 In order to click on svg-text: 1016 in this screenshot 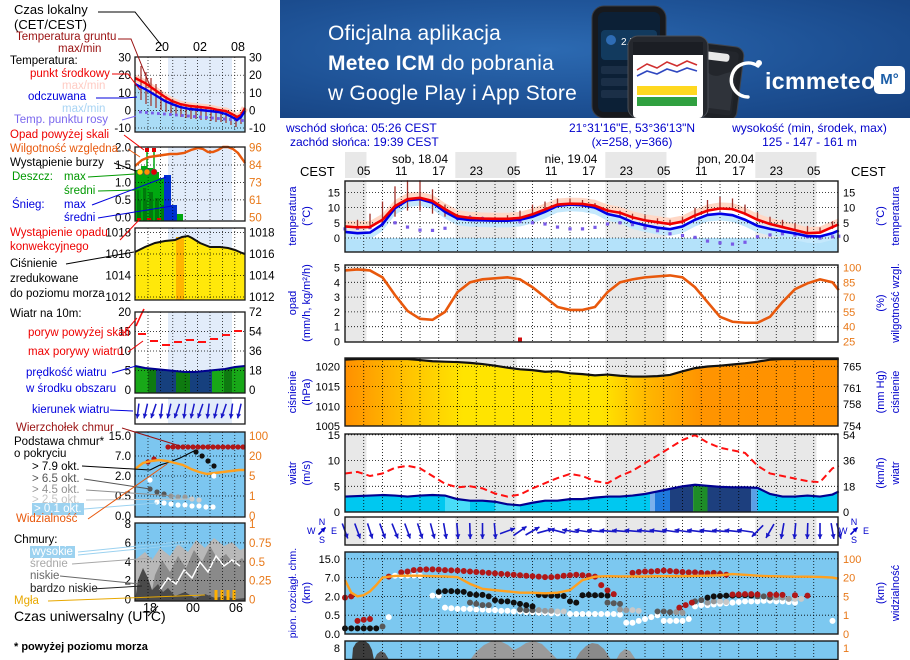, I will do `click(262, 255)`.